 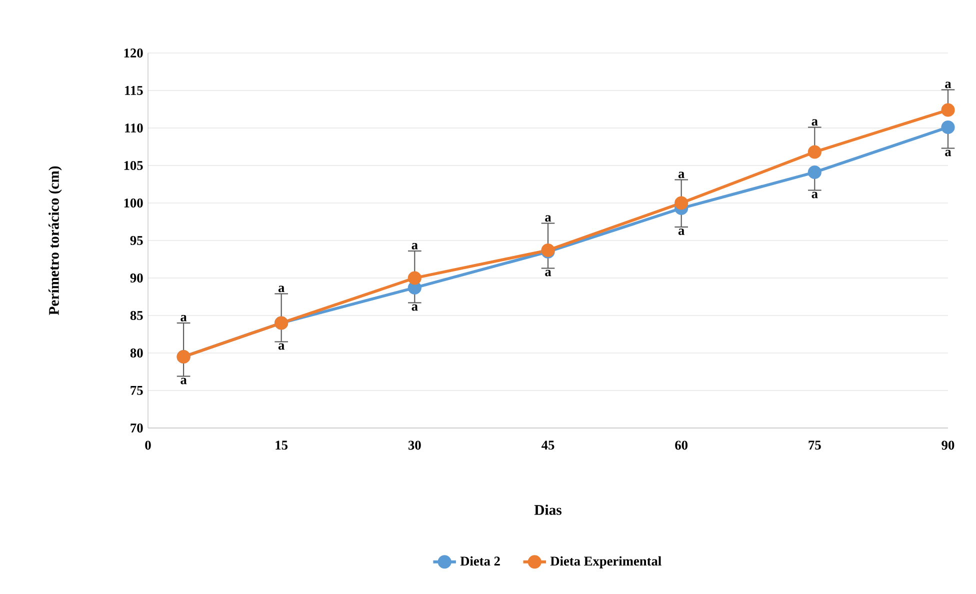 What do you see at coordinates (134, 128) in the screenshot?
I see `y-tick-label: 110` at bounding box center [134, 128].